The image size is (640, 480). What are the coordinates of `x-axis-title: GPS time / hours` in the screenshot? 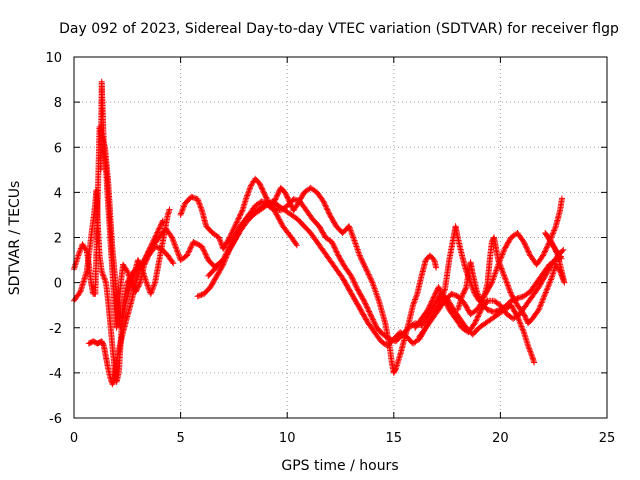 It's located at (339, 466).